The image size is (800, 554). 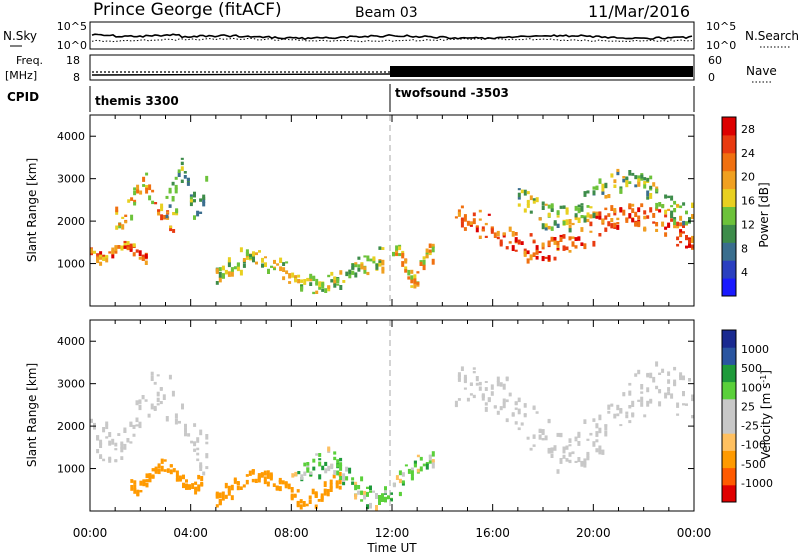 What do you see at coordinates (71, 221) in the screenshot?
I see `y-tick-label: 2000` at bounding box center [71, 221].